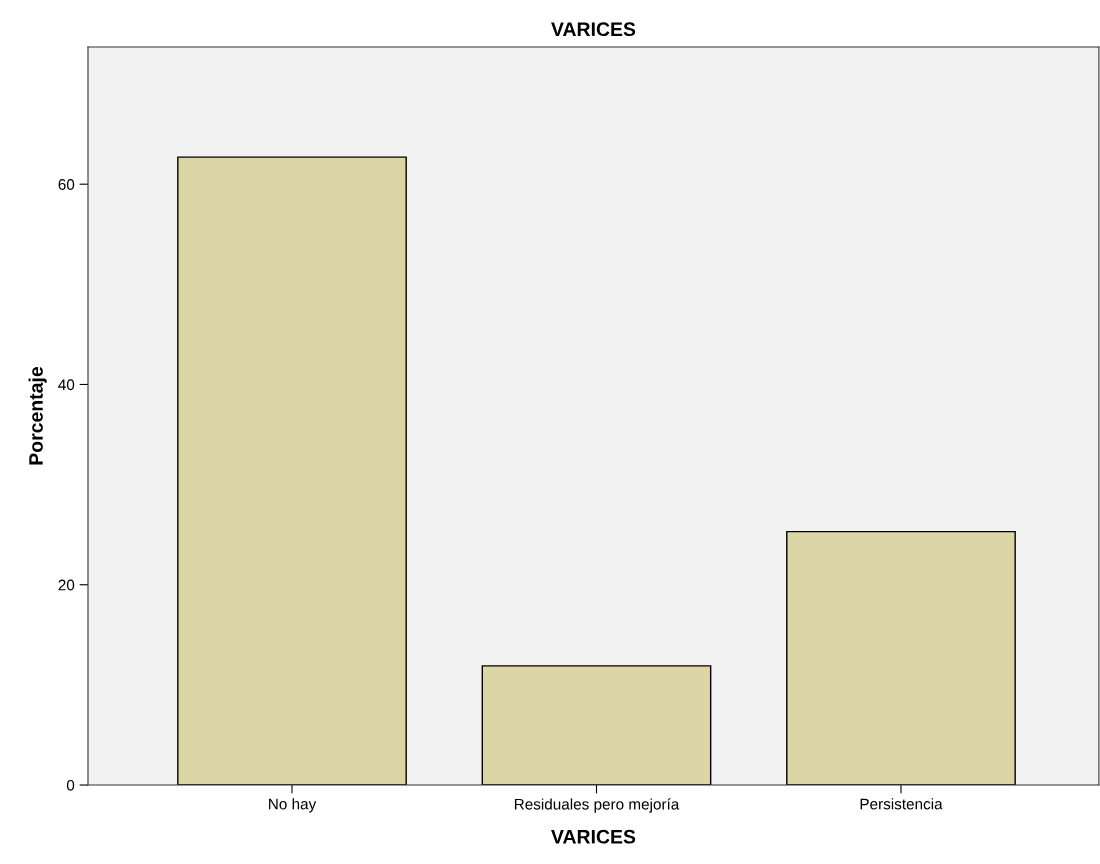  What do you see at coordinates (597, 805) in the screenshot?
I see `x-tick-label: Residuales pero mejoría` at bounding box center [597, 805].